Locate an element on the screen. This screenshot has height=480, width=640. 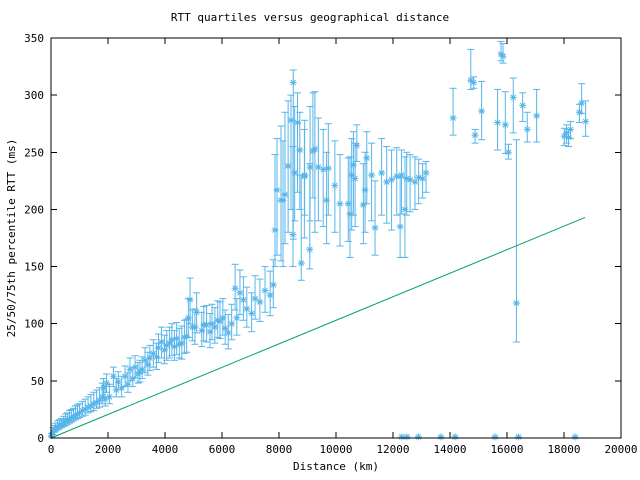
y-axis-label: 25/50/75th percentile RTT (ms) is located at coordinates (11, 238).